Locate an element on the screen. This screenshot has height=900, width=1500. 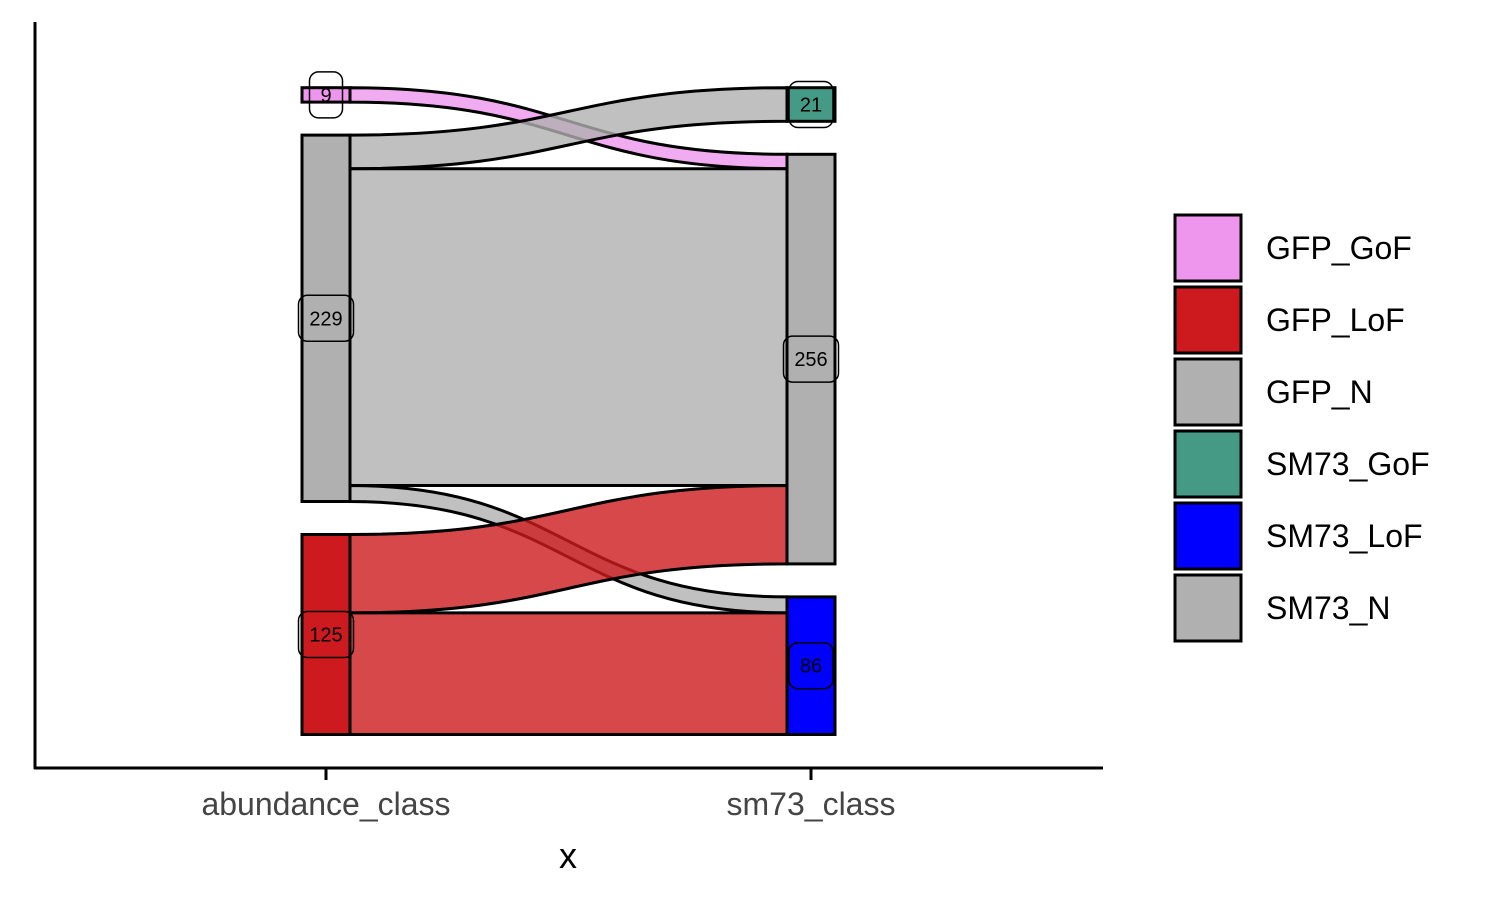
legend-item-sm73-gof: SM73_GoF is located at coordinates (1301, 464).